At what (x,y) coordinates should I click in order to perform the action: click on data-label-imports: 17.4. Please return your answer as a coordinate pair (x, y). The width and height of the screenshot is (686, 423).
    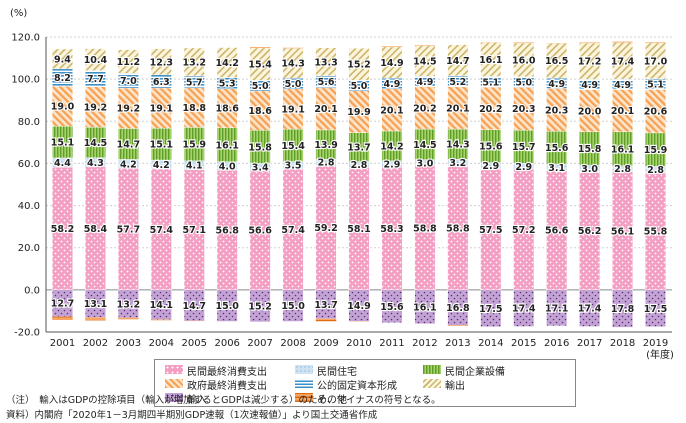
    Looking at the image, I should click on (524, 309).